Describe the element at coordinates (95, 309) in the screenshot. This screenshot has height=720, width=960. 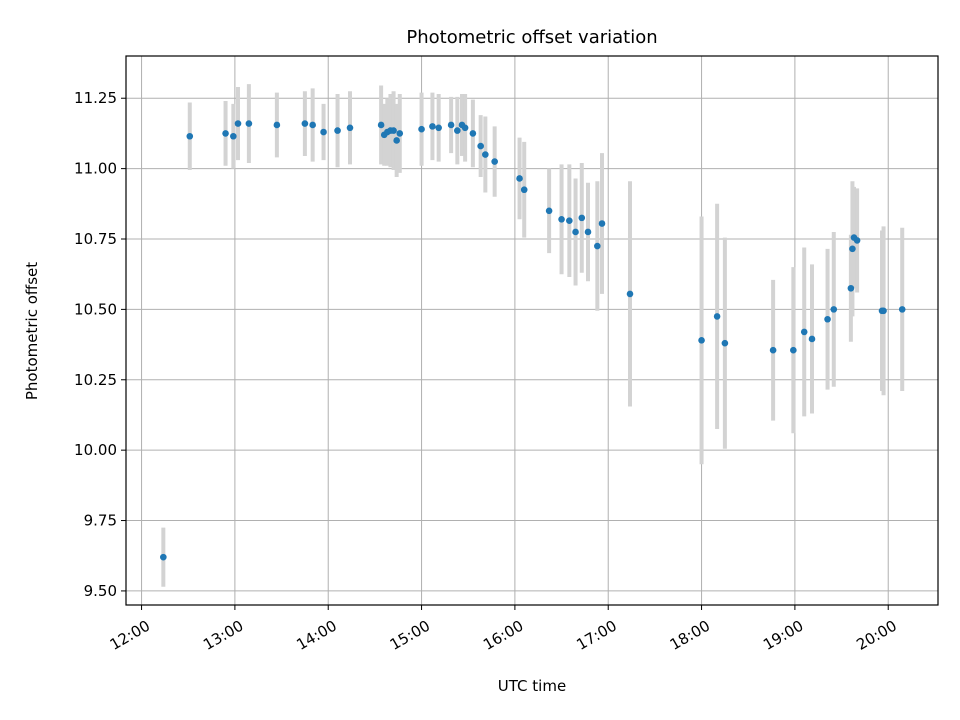
I see `y-tick-label: 10.50` at that location.